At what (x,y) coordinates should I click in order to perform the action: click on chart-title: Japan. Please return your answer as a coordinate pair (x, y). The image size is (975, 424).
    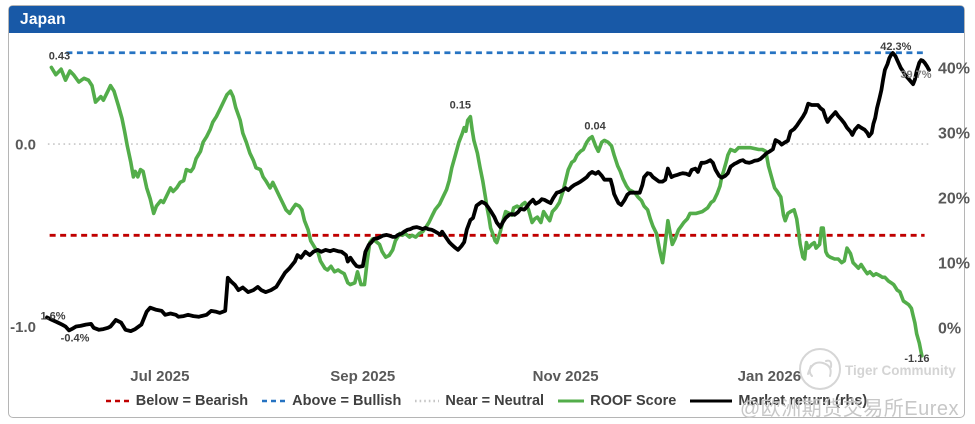
    Looking at the image, I should click on (43, 19).